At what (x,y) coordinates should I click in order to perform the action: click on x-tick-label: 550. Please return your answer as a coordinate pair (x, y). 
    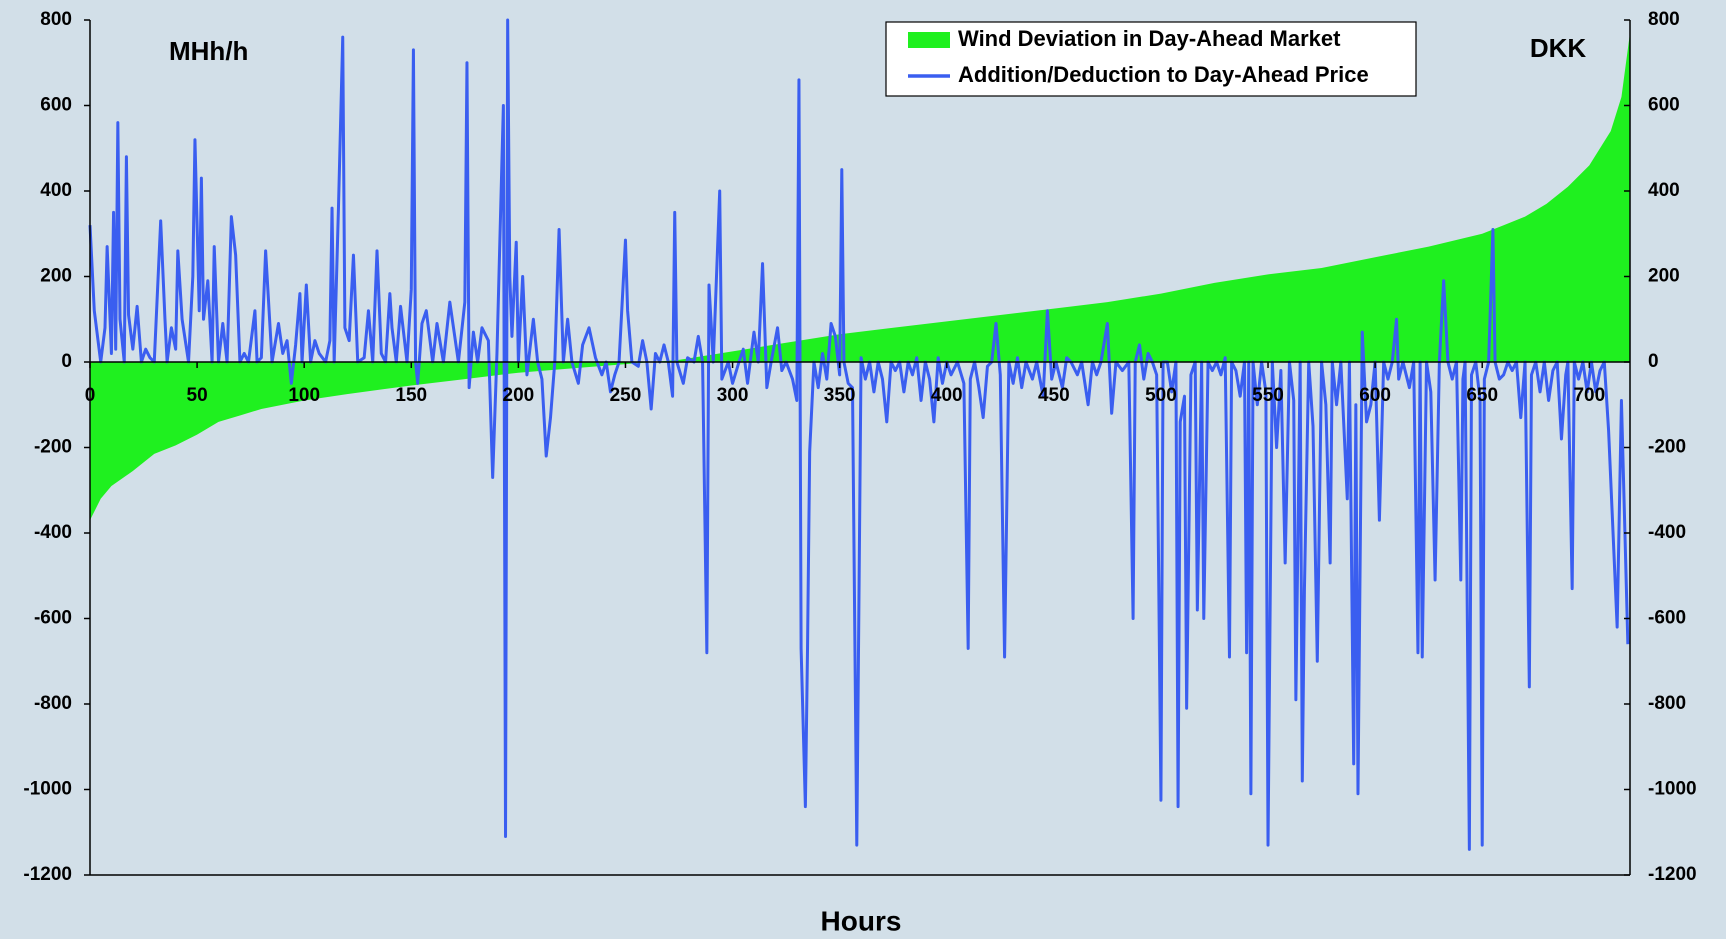
    Looking at the image, I should click on (1268, 395).